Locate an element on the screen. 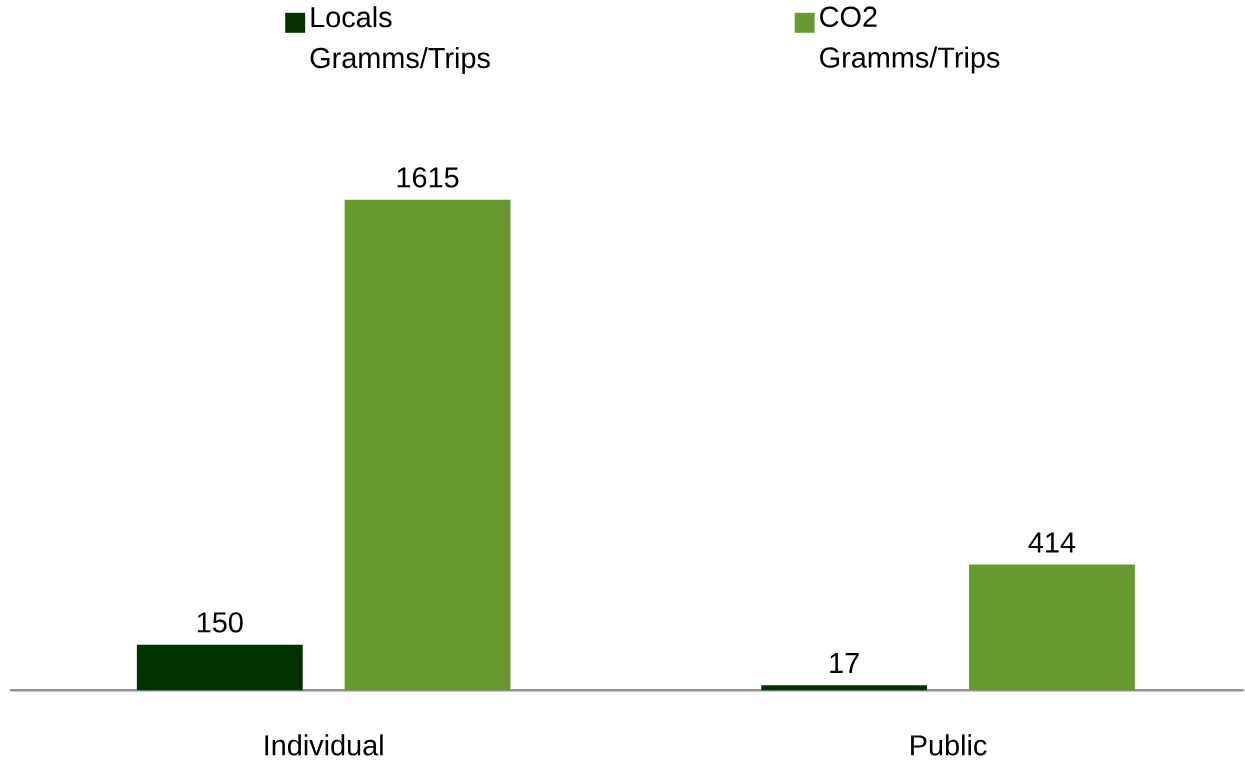  x-tick-label: Individual is located at coordinates (324, 745).